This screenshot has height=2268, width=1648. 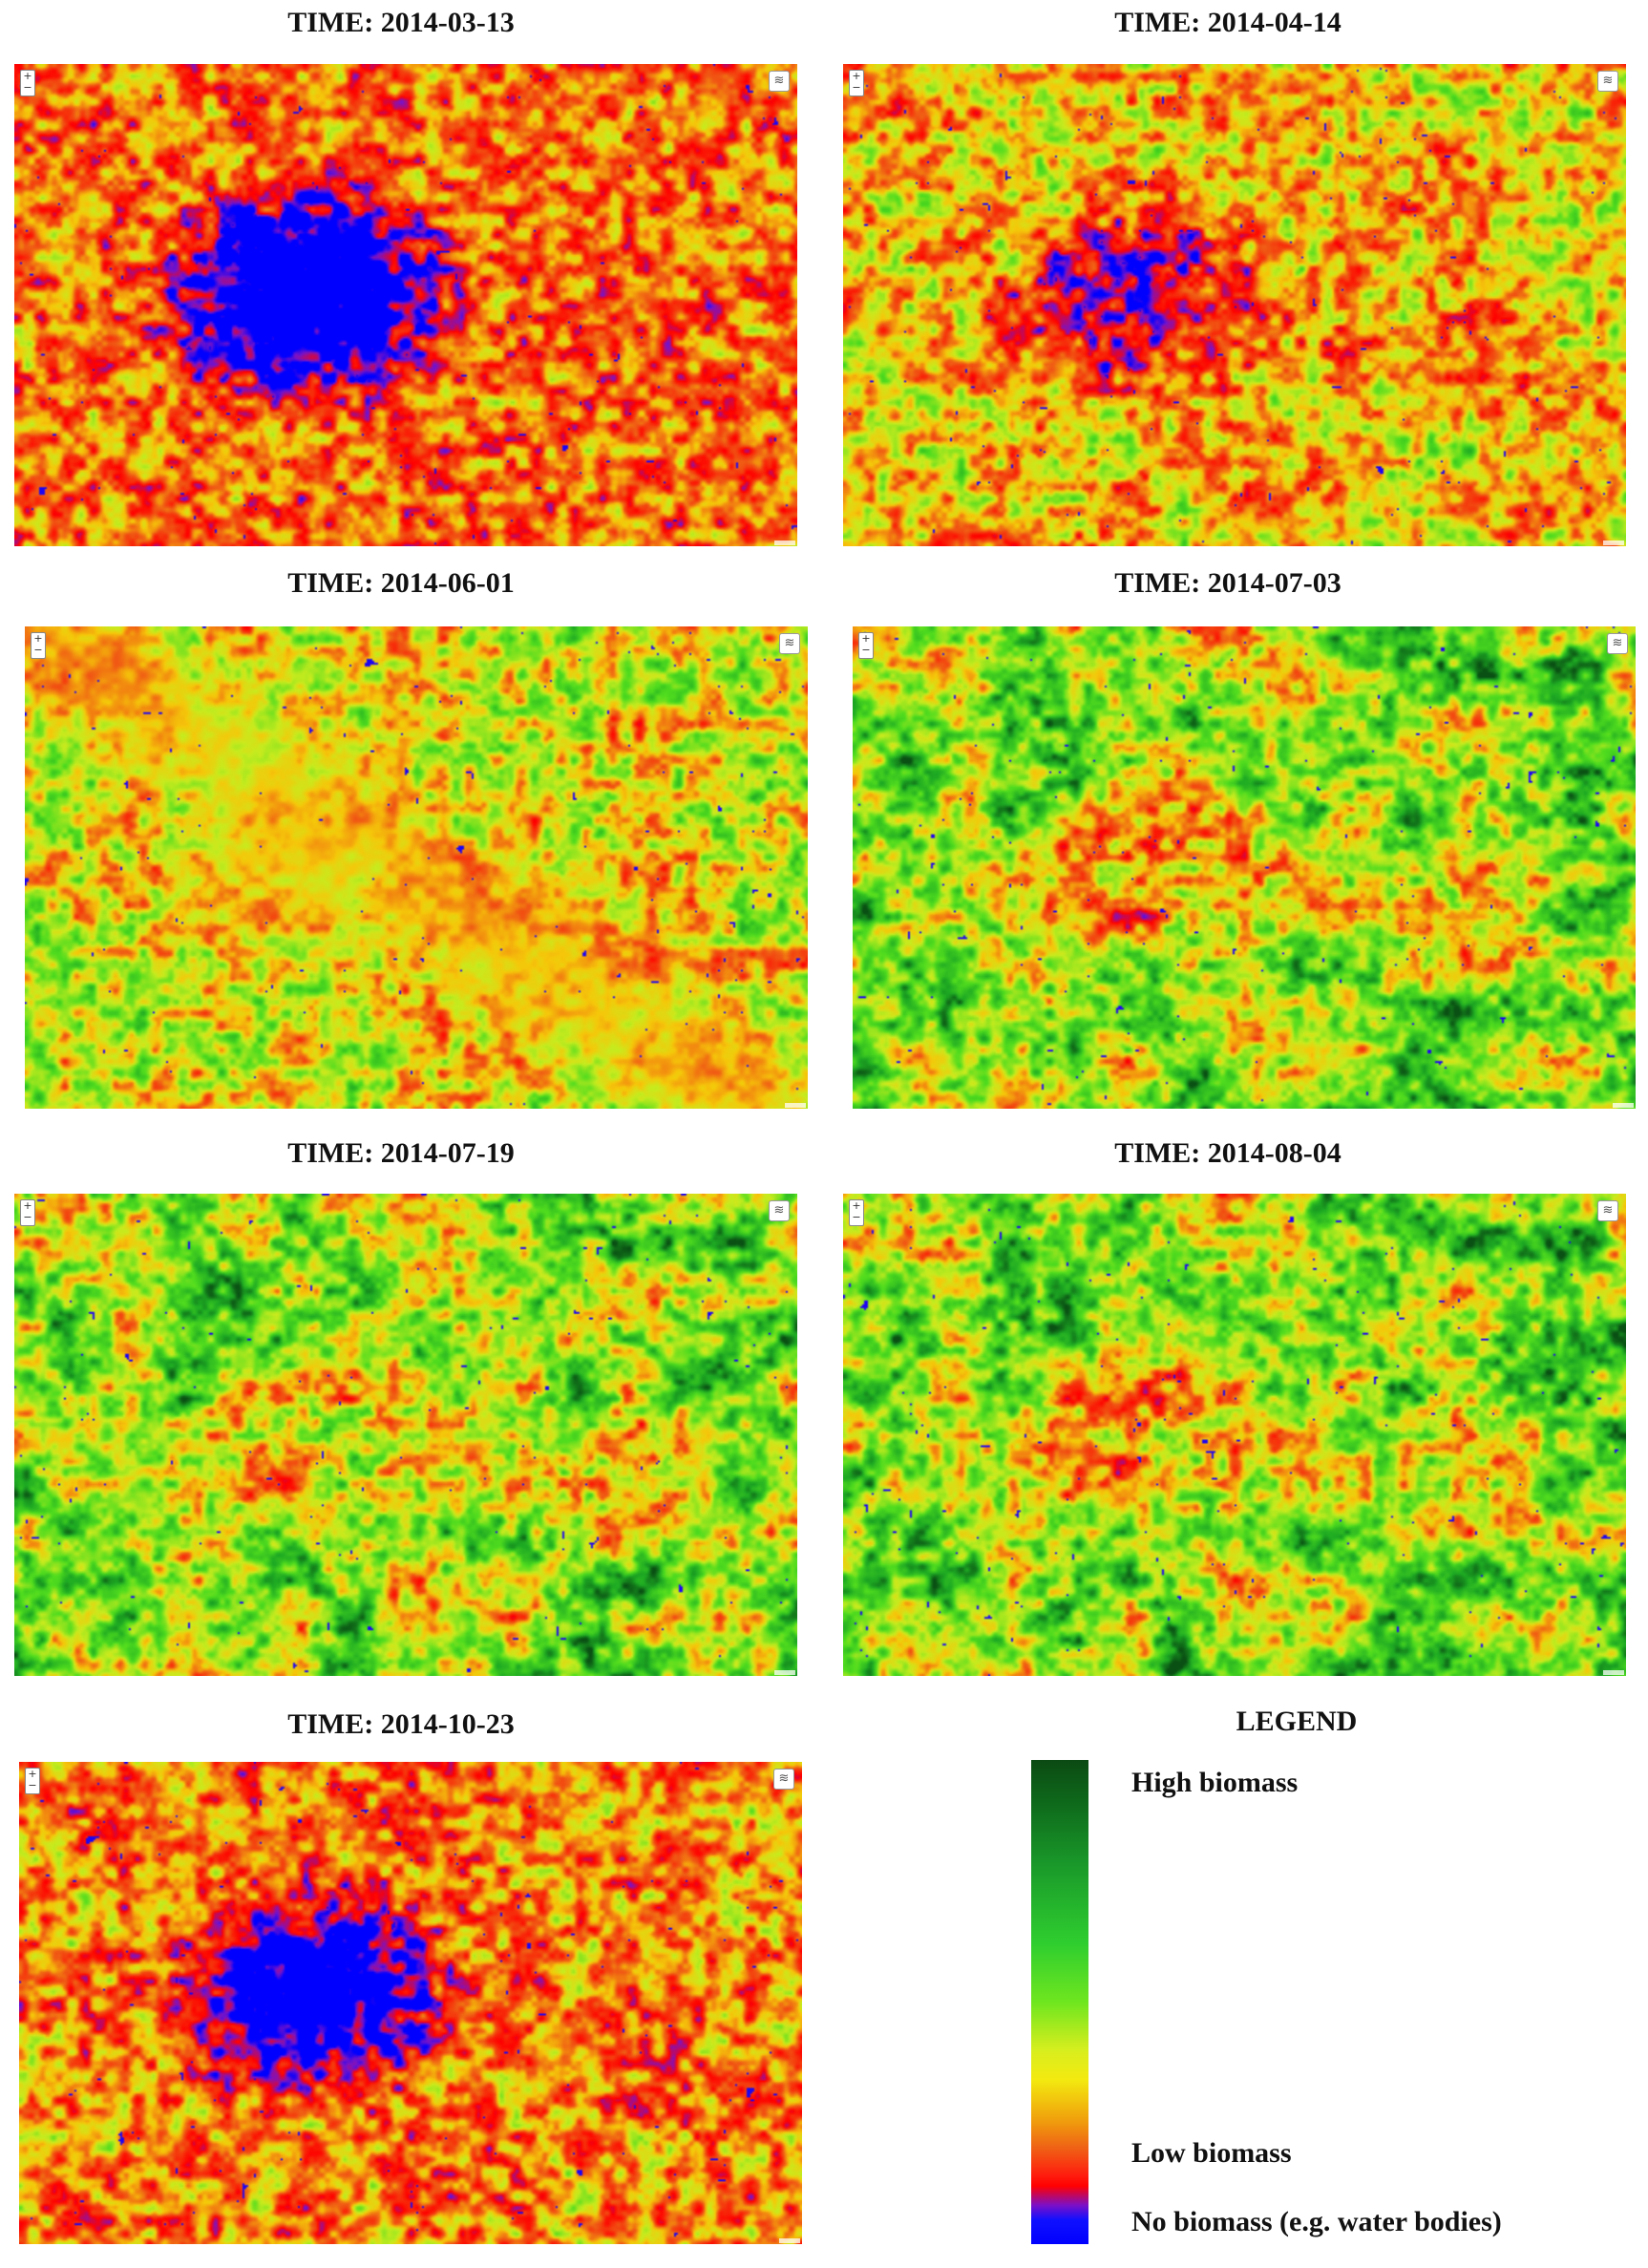 I want to click on map-panel-2014-10-23: + − ≋, so click(x=410, y=2003).